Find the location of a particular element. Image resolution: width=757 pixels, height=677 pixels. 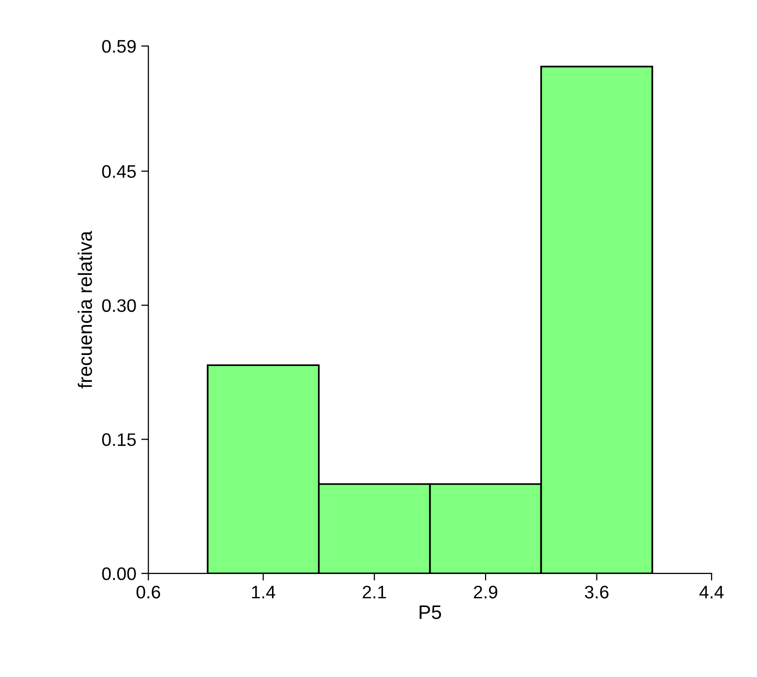

x-tick-label: 2.9 is located at coordinates (486, 592).